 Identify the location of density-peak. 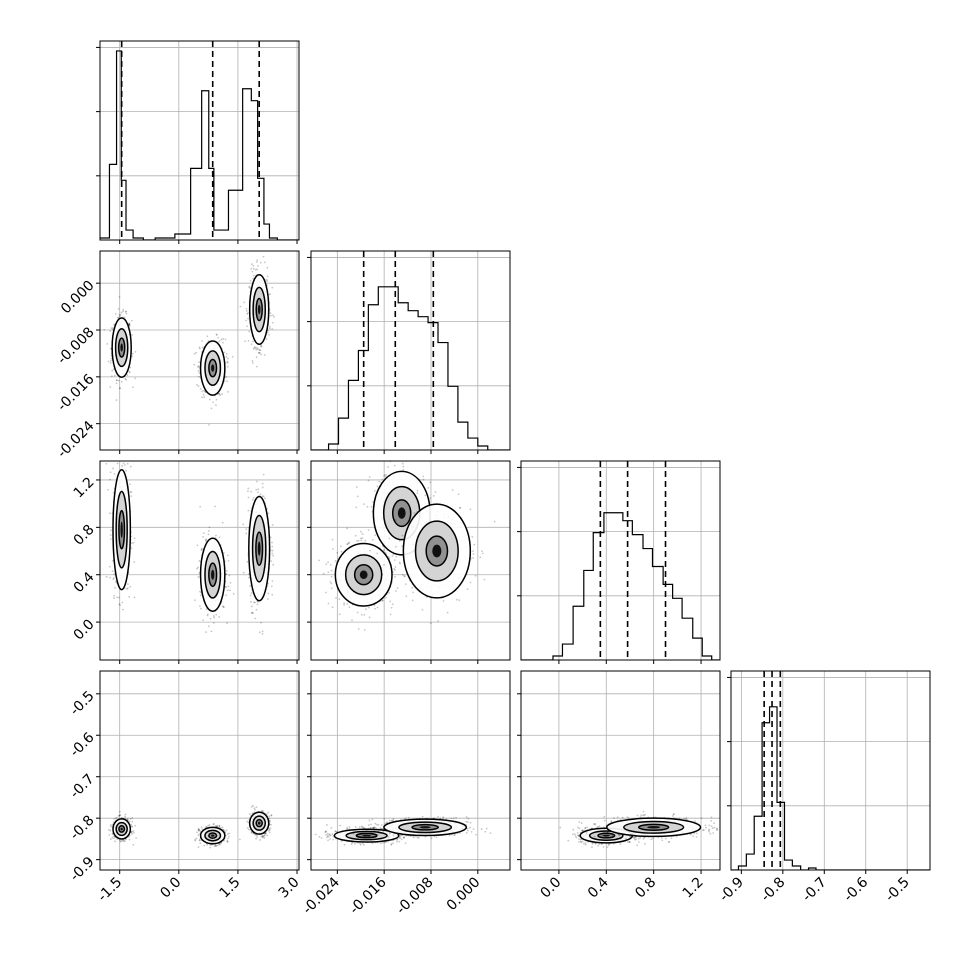
(121, 347).